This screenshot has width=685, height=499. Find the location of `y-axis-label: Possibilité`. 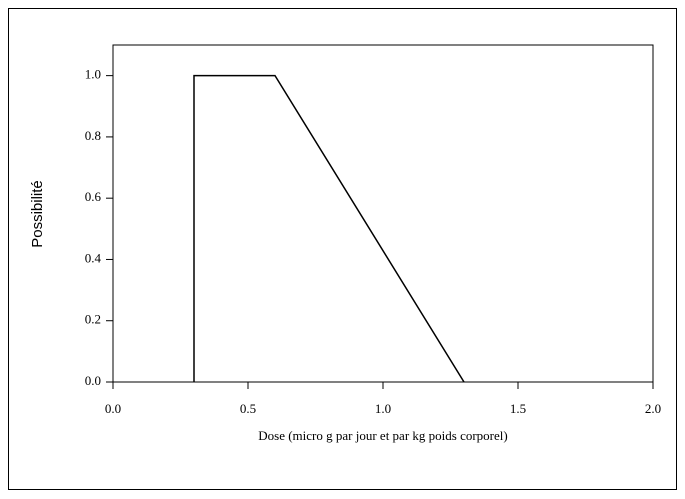

y-axis-label: Possibilité is located at coordinates (37, 214).